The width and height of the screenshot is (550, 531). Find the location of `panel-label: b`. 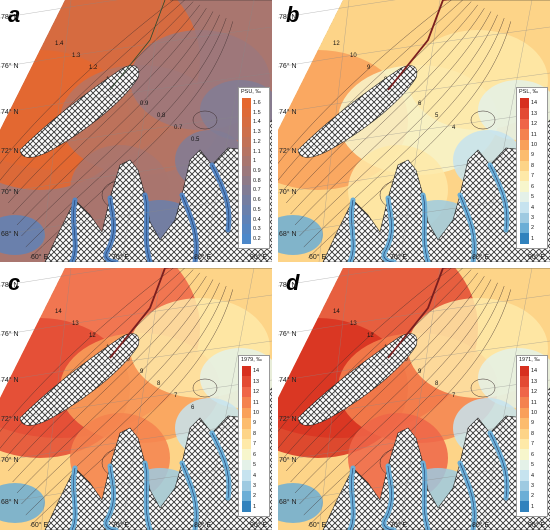

panel-label: b is located at coordinates (293, 14).